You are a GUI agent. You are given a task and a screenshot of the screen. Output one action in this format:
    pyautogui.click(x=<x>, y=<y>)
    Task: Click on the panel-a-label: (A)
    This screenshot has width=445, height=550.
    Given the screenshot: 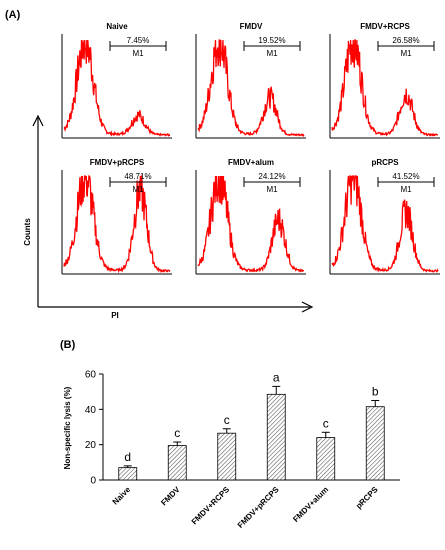 What is the action you would take?
    pyautogui.click(x=13, y=15)
    